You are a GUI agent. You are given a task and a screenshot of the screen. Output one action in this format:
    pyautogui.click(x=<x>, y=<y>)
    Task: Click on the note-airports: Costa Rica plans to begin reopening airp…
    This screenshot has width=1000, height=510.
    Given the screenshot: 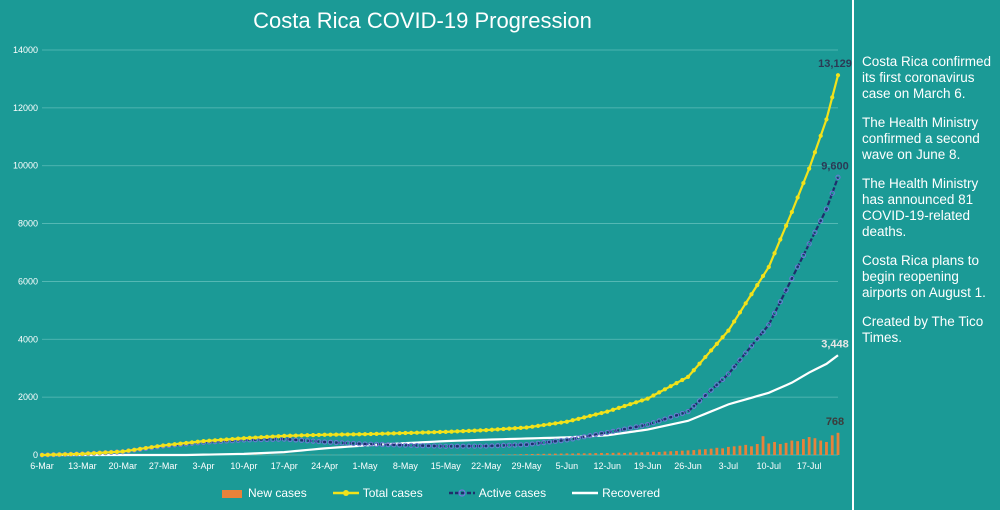 What is the action you would take?
    pyautogui.click(x=924, y=276)
    